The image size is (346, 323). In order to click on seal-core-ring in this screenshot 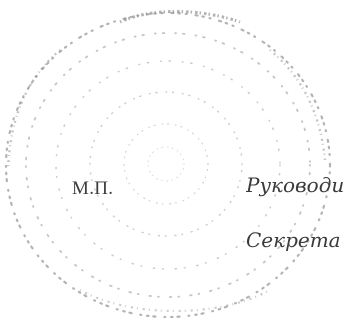, I will do `click(166, 164)`.